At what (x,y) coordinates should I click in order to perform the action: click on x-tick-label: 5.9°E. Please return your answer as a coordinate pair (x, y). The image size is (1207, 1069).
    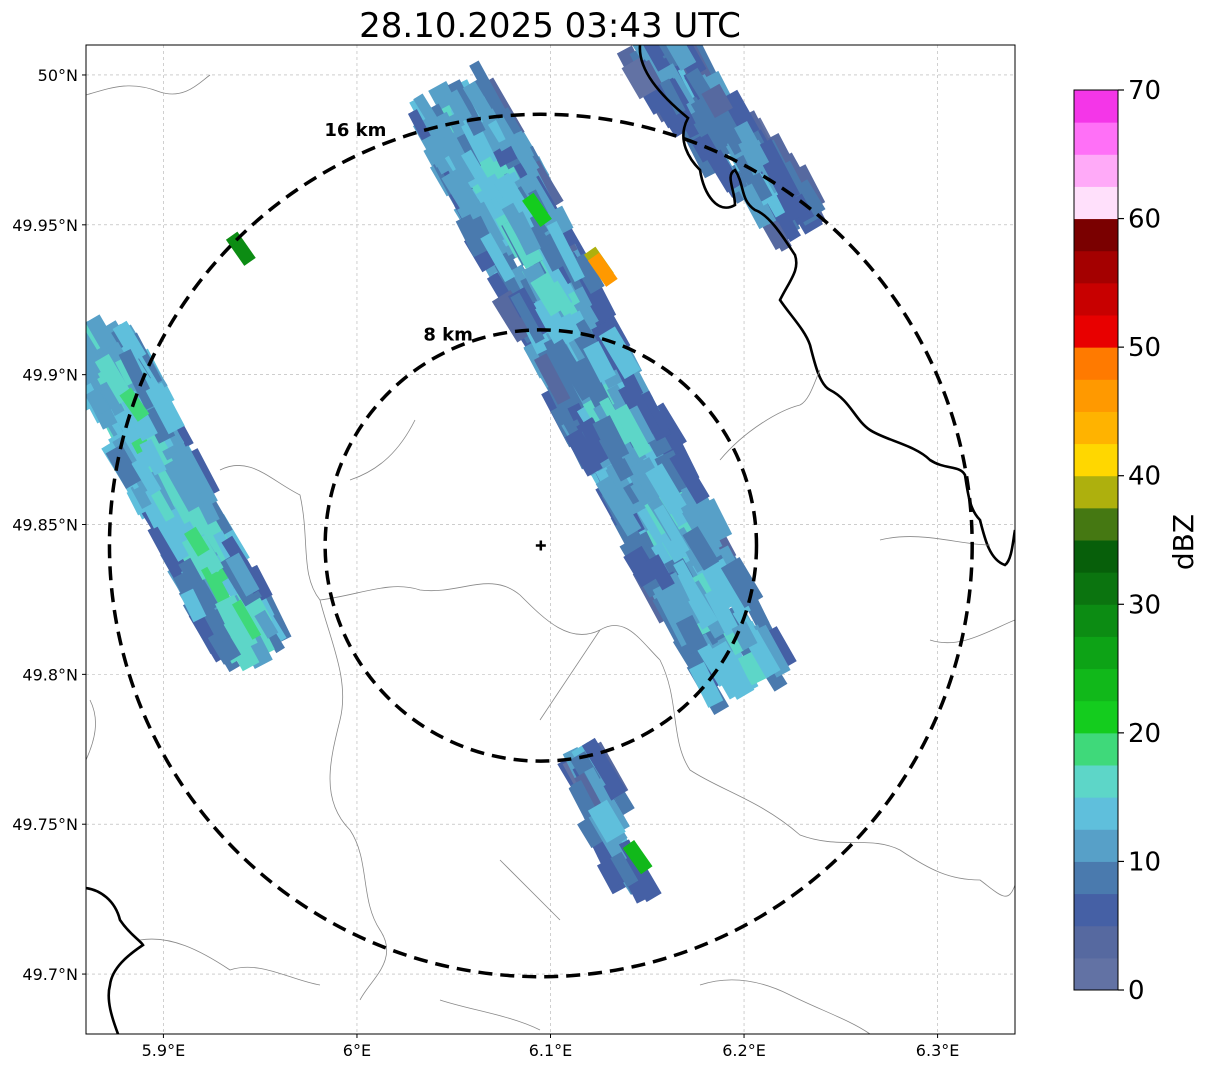
    Looking at the image, I should click on (164, 1050).